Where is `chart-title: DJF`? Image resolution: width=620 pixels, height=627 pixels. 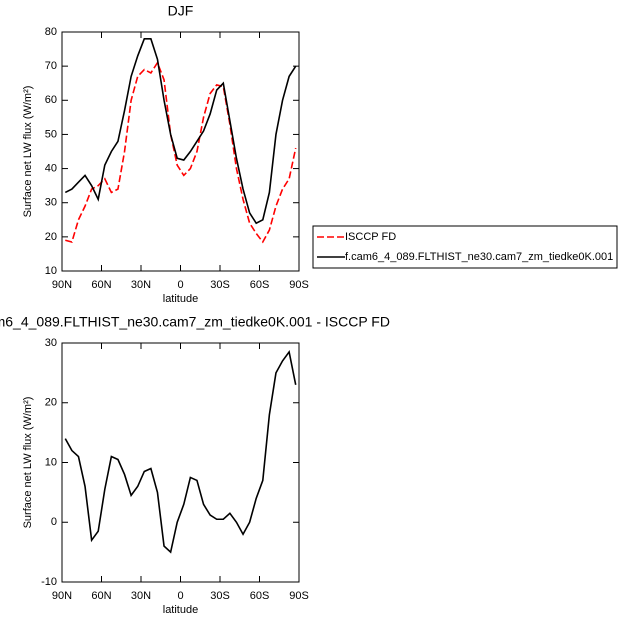 chart-title: DJF is located at coordinates (181, 11).